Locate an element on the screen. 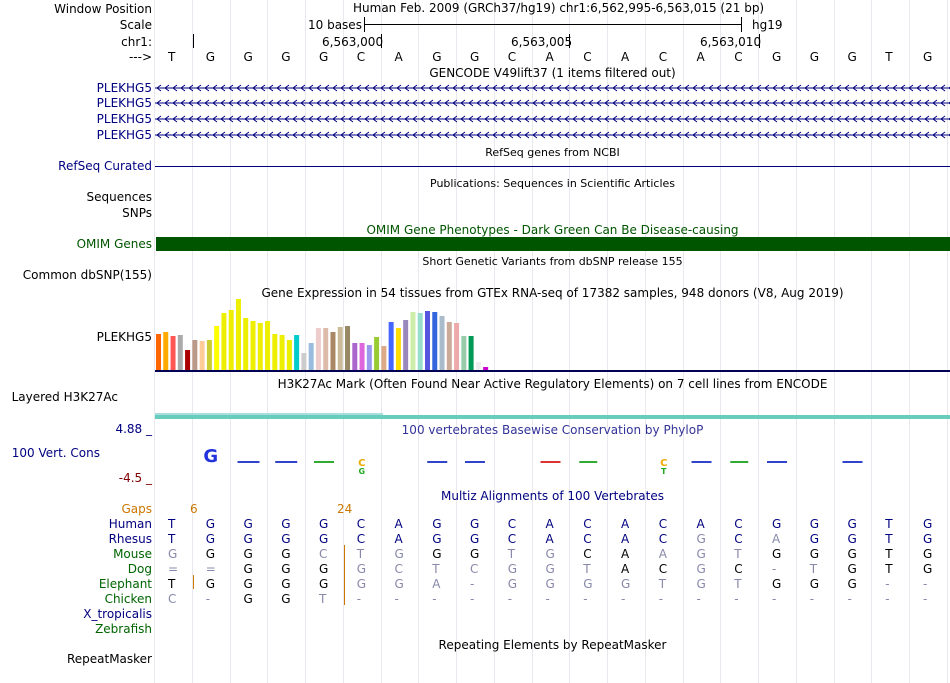 Image resolution: width=950 pixels, height=683 pixels. omim-bar is located at coordinates (553, 244).